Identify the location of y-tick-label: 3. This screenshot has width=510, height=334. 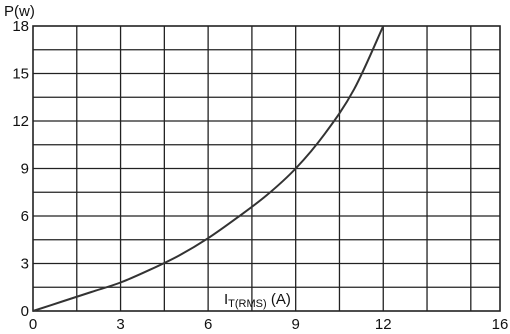
(25, 264).